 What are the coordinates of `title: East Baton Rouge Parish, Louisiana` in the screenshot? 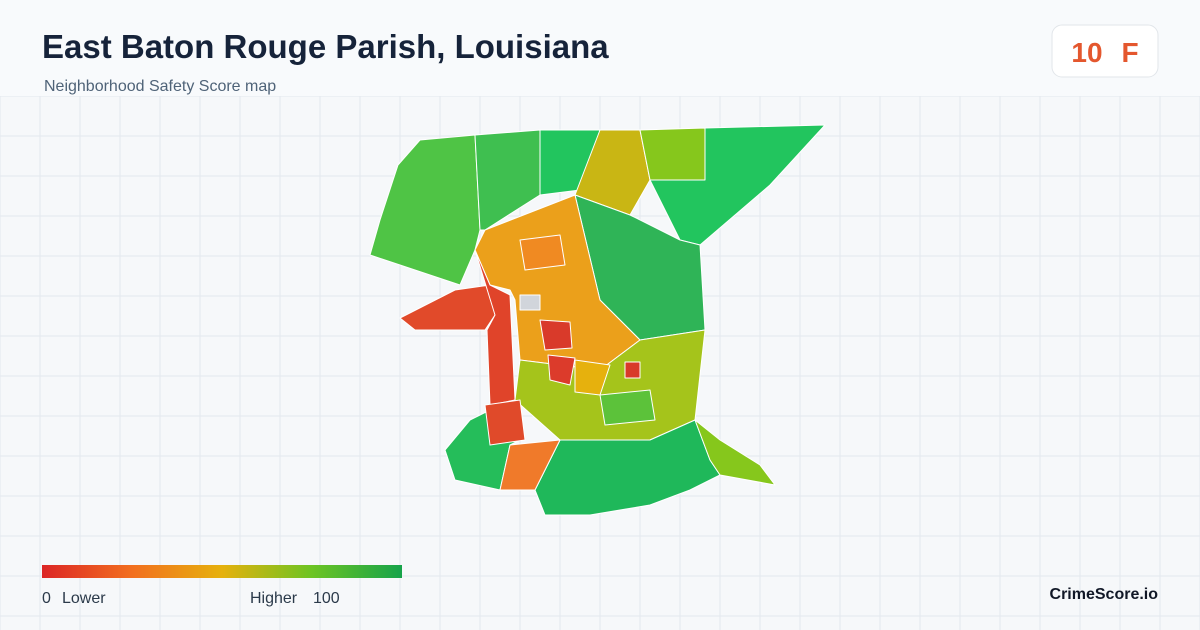 It's located at (325, 46).